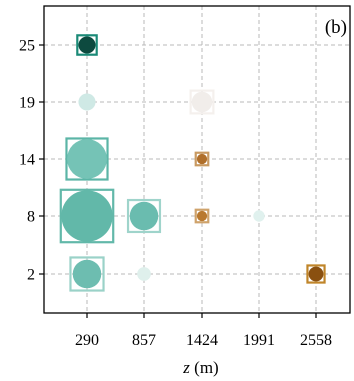  I want to click on y-tick-label: 25, so click(27, 46).